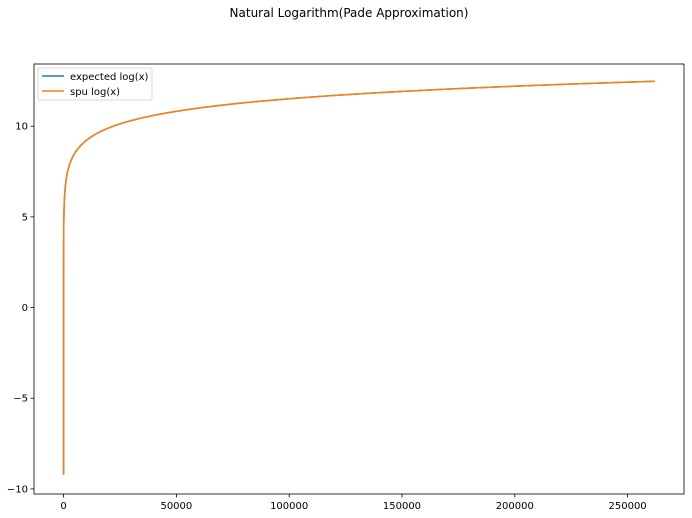 This screenshot has width=692, height=518. What do you see at coordinates (628, 506) in the screenshot?
I see `x-tick-label: 250000` at bounding box center [628, 506].